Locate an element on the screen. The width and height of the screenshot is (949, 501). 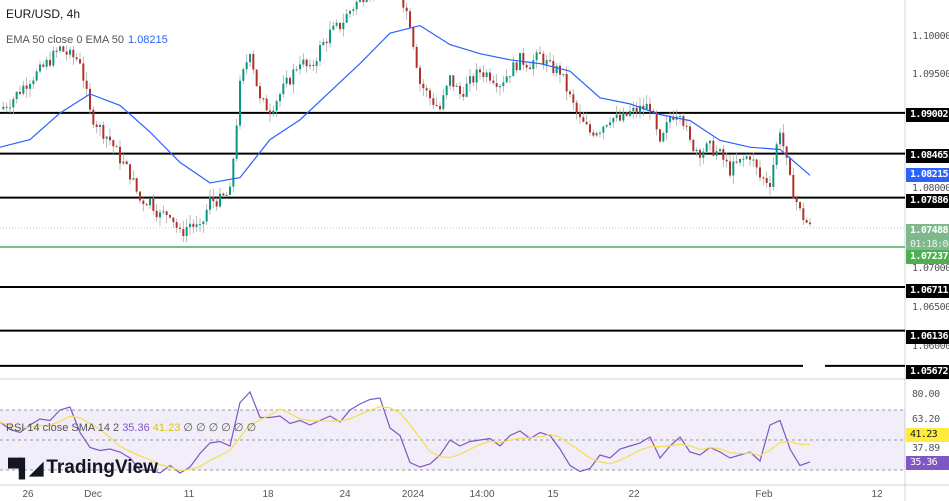
last-price-tag: 1.07488 01:18:04 is located at coordinates (927, 238).